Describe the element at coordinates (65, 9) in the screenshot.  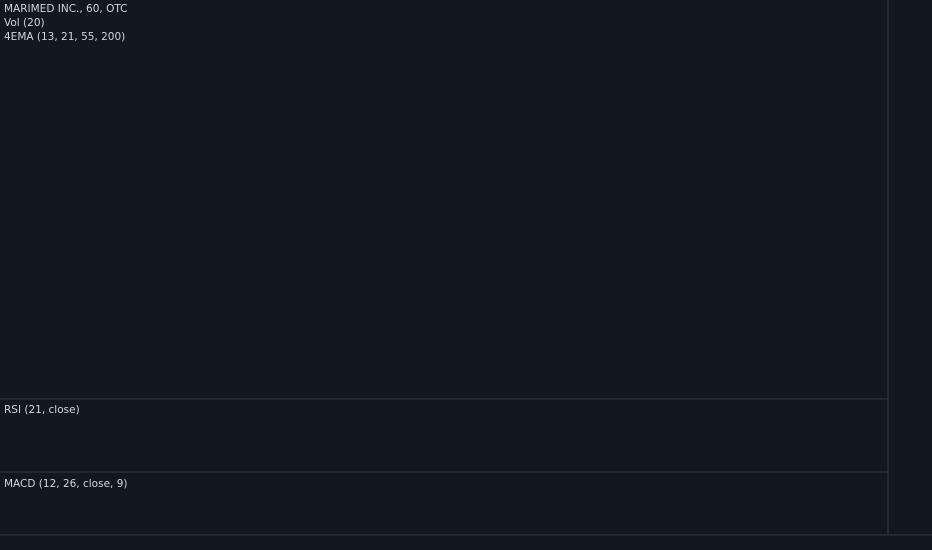
I see `chart-title: MARIMED INC., 60, OTC` at that location.